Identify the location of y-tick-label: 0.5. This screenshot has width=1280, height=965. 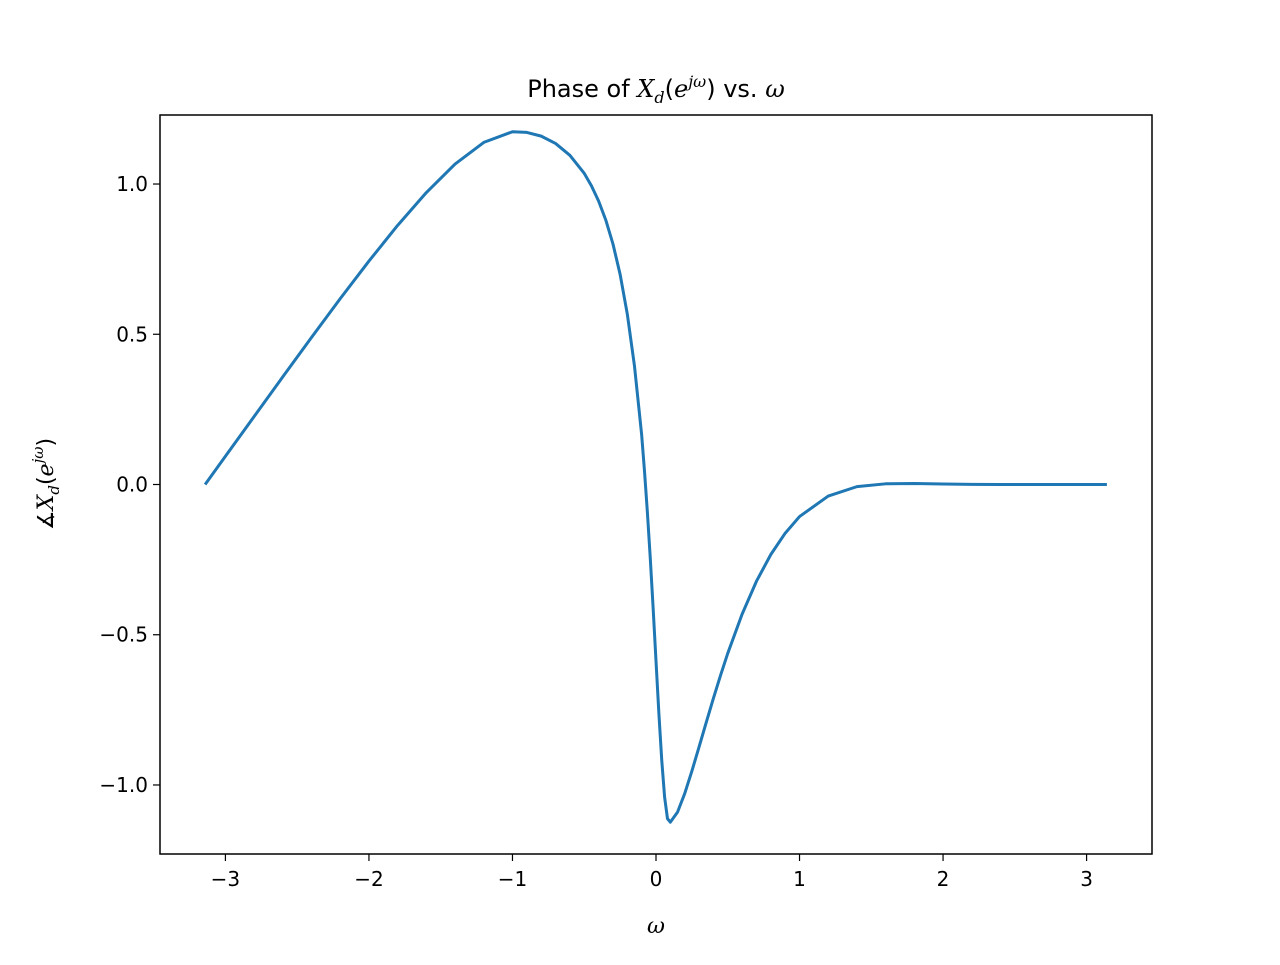
(132, 334).